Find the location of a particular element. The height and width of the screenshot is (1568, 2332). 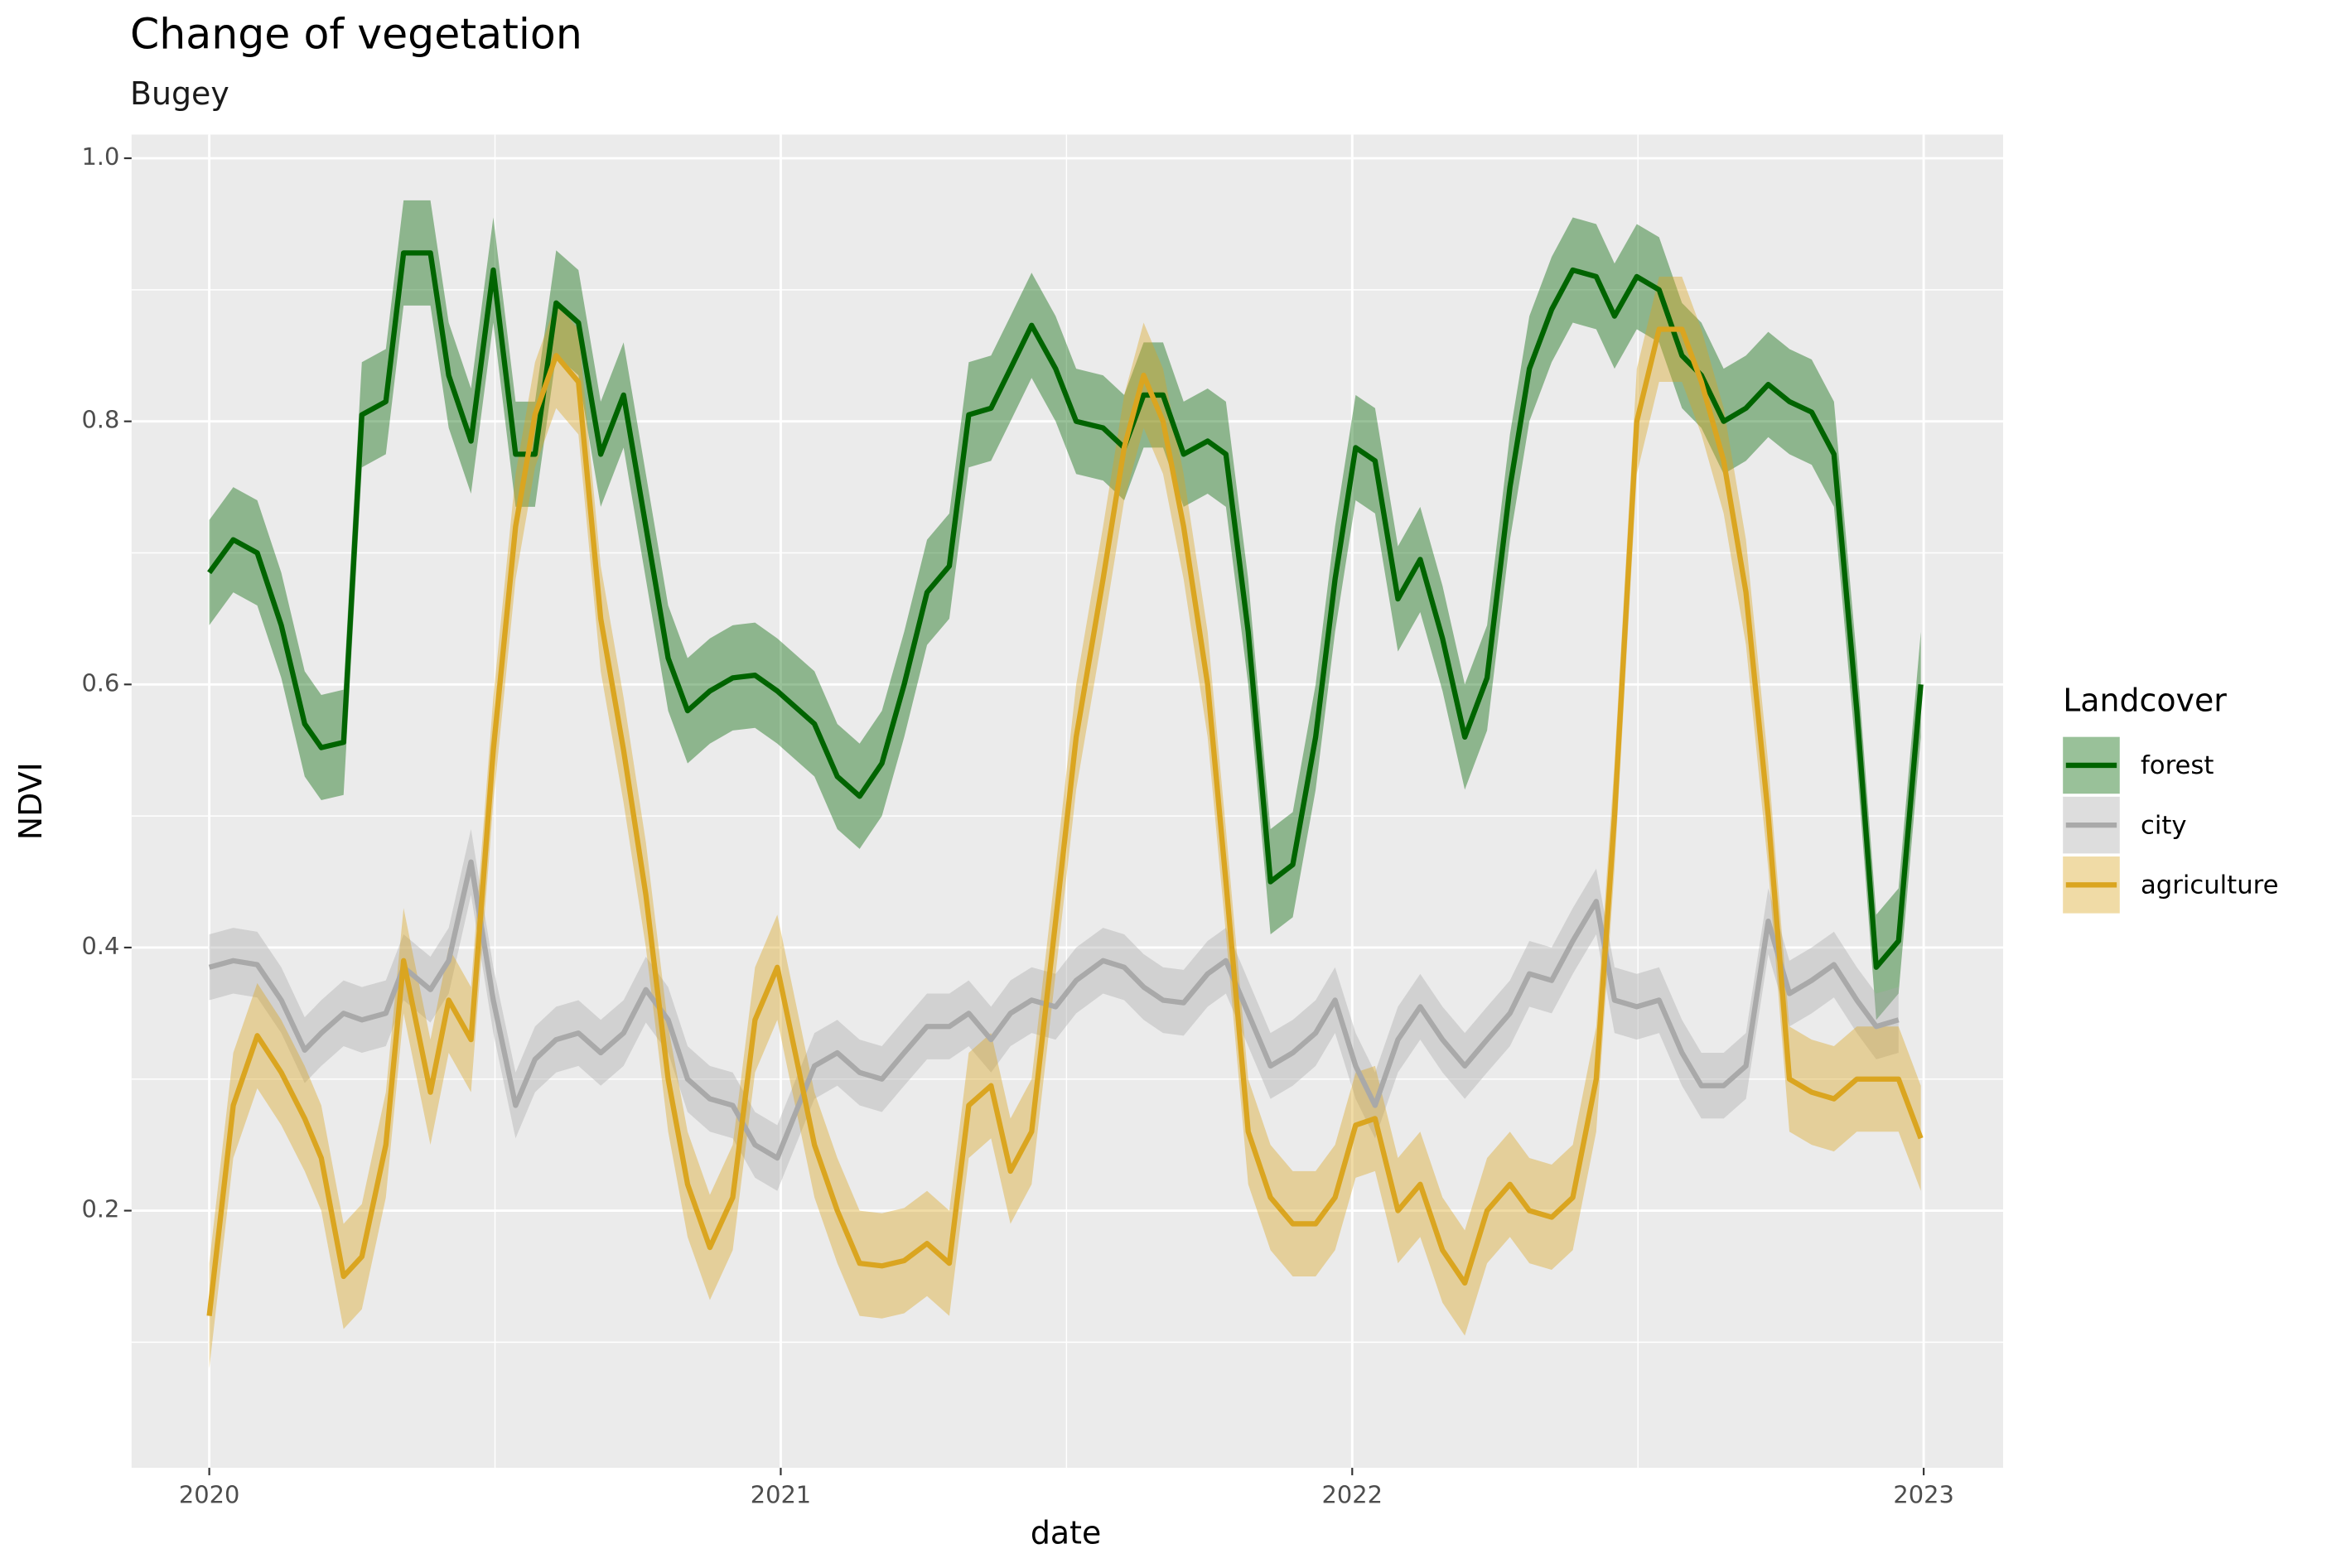

series-line is located at coordinates (1054, 1010).